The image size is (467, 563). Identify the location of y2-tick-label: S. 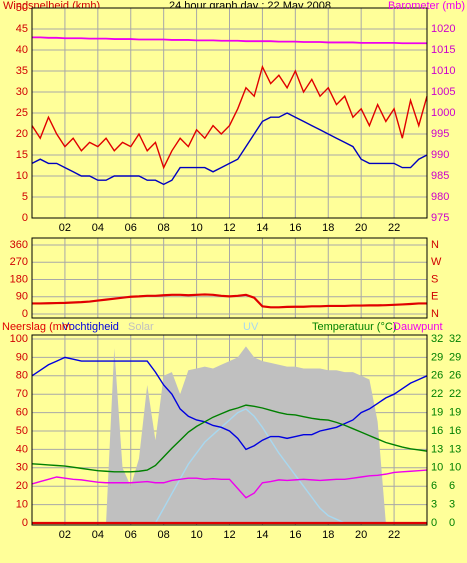
(434, 279).